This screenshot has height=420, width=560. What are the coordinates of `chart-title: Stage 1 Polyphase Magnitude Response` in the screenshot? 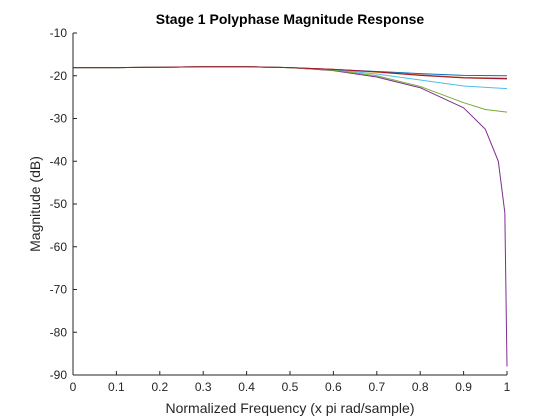 It's located at (290, 19).